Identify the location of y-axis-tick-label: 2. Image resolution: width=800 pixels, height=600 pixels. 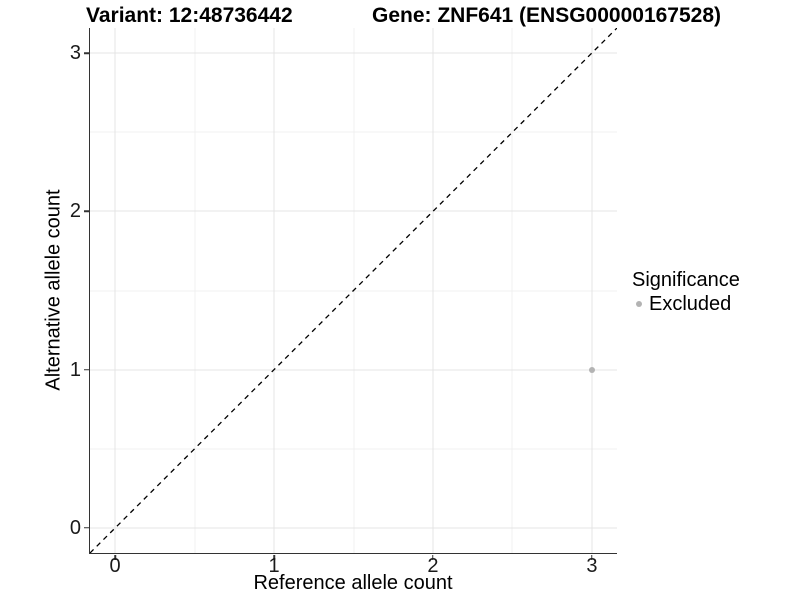
(75, 211).